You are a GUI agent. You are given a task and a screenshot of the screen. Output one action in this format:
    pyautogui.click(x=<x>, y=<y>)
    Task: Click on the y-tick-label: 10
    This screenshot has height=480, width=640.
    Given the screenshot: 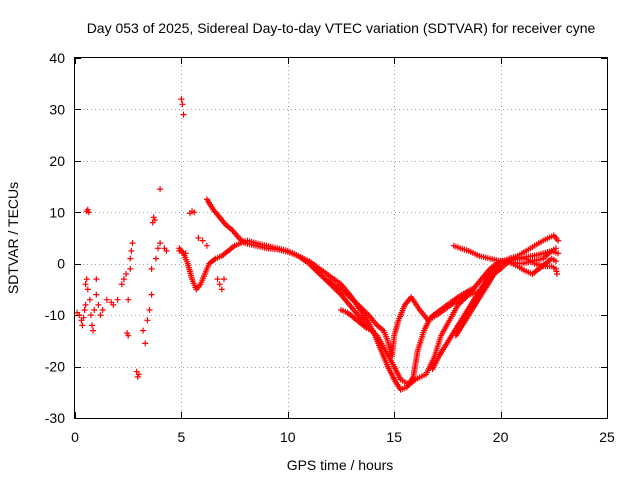 What is the action you would take?
    pyautogui.click(x=57, y=212)
    